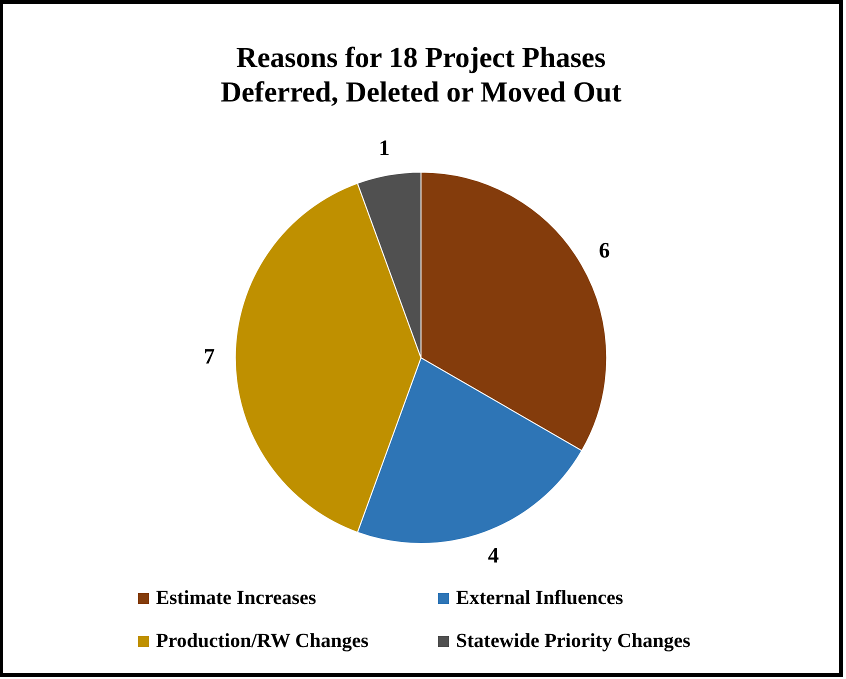 The width and height of the screenshot is (846, 679). What do you see at coordinates (539, 598) in the screenshot?
I see `legend-label: External Influences` at bounding box center [539, 598].